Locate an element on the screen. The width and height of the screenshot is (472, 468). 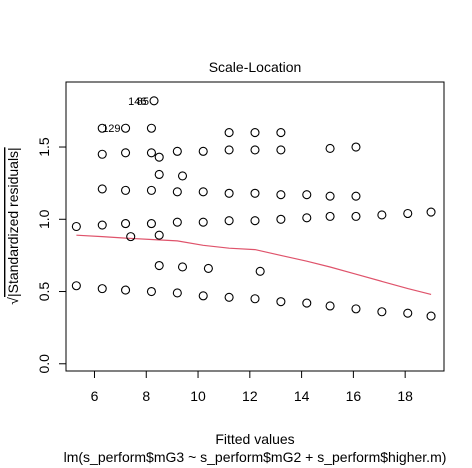
x-tick-label: 6 is located at coordinates (95, 396).